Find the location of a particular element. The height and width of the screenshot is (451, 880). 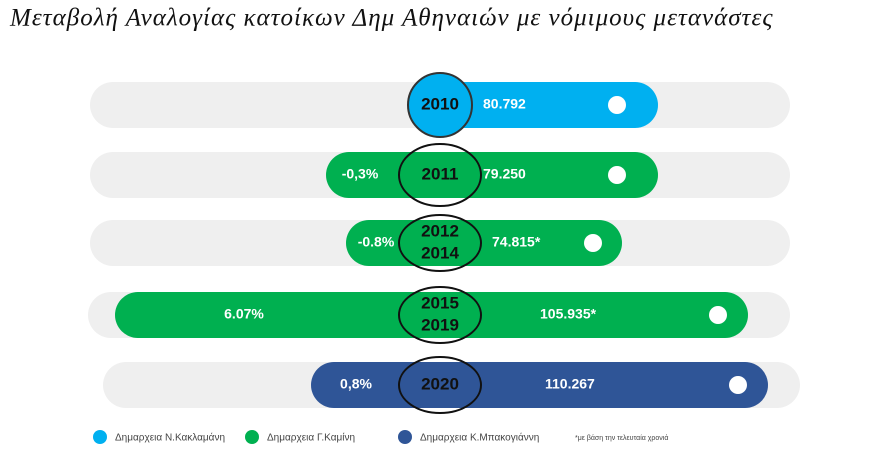

period-label: 2012 is located at coordinates (440, 230).